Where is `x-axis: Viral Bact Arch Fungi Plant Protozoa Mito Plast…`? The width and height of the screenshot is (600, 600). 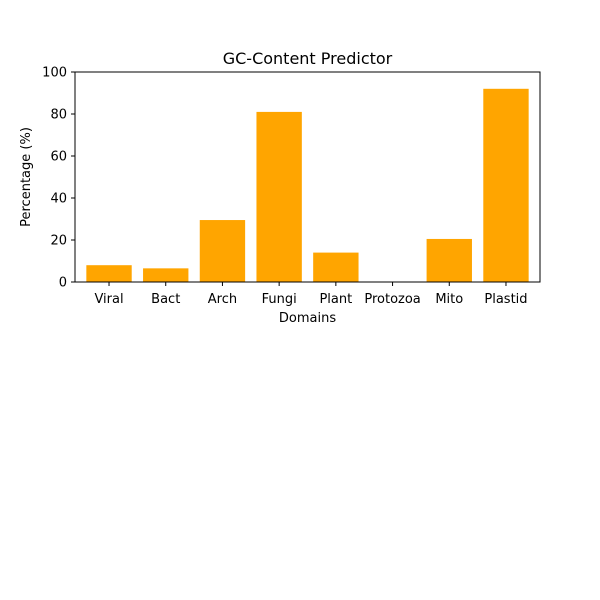 x-axis: Viral Bact Arch Fungi Plant Protozoa Mito Plast… is located at coordinates (311, 294).